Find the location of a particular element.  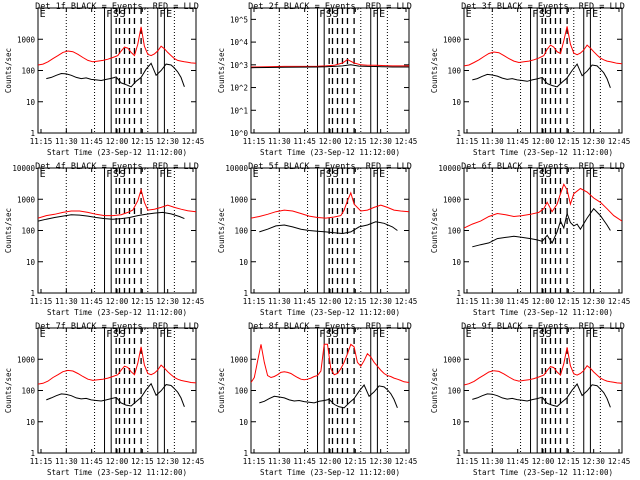

y-tick-label: 10^0 is located at coordinates (239, 133).